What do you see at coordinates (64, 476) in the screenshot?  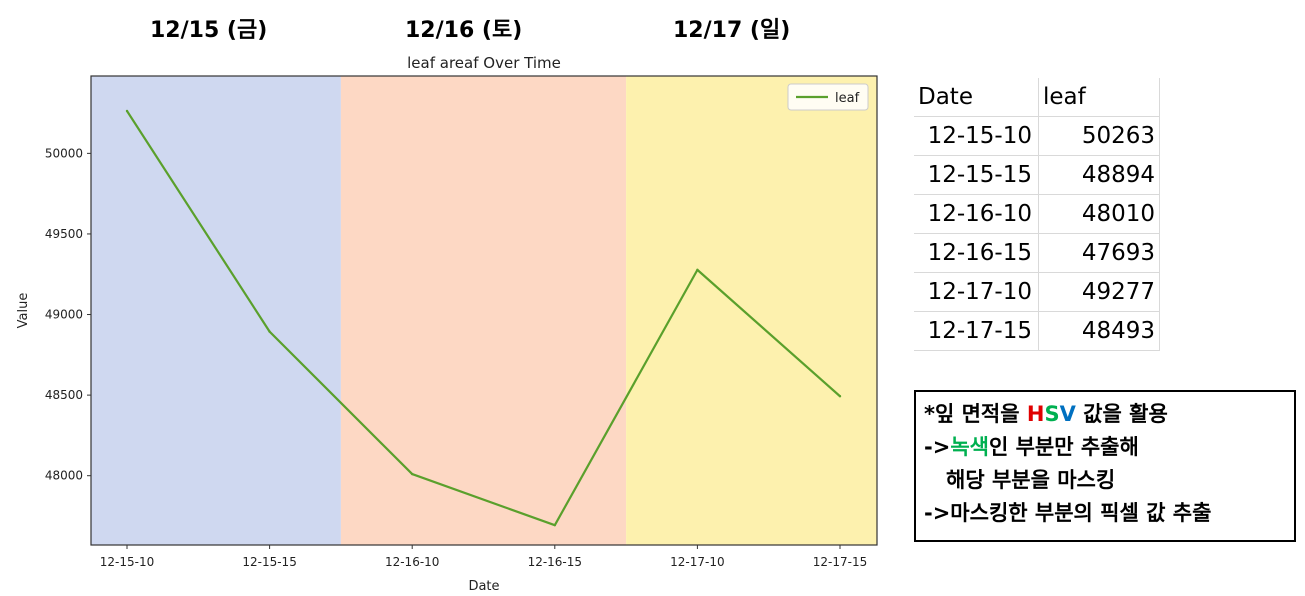 I see `y-tick-label: 48000` at bounding box center [64, 476].